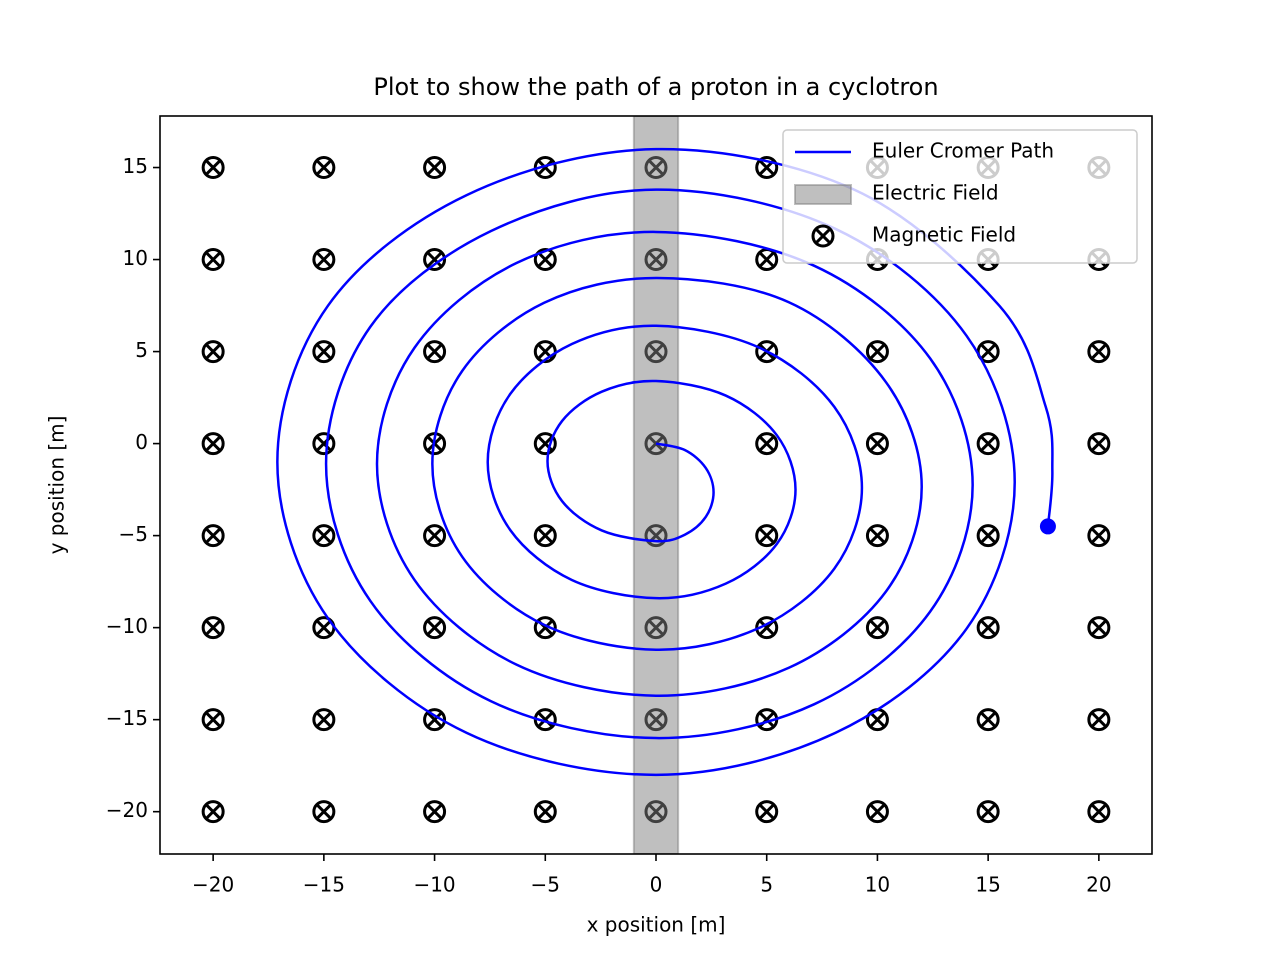 Image resolution: width=1280 pixels, height=960 pixels. I want to click on x-tick-label: −15, so click(324, 885).